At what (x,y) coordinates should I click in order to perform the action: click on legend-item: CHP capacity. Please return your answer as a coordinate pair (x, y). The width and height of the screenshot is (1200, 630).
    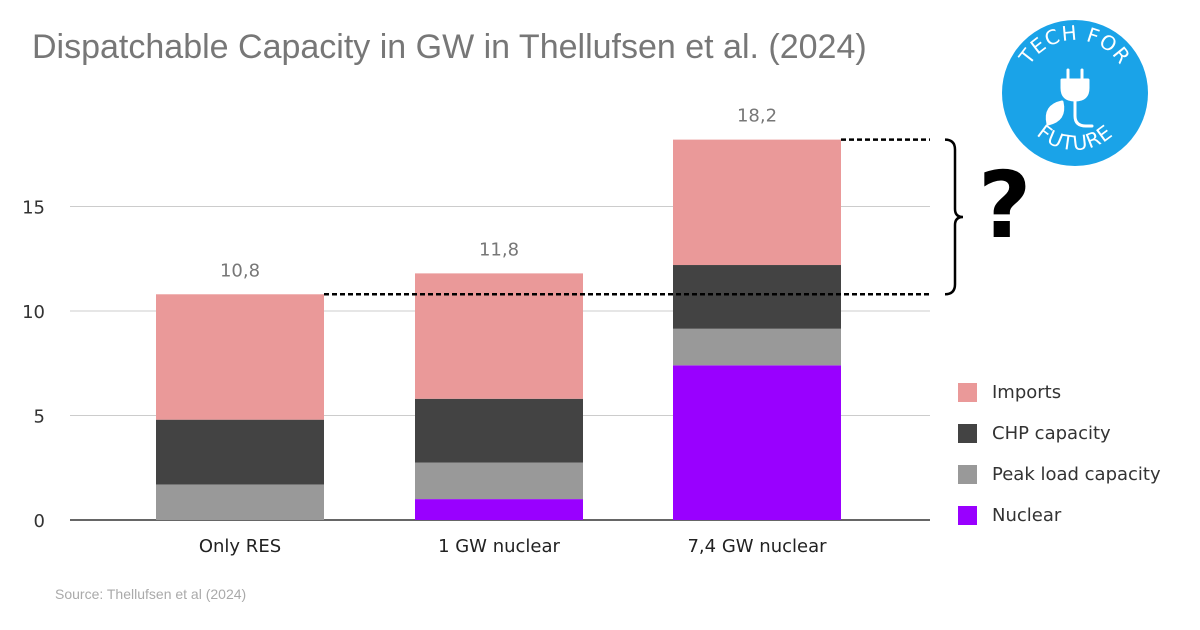
    Looking at the image, I should click on (1059, 433).